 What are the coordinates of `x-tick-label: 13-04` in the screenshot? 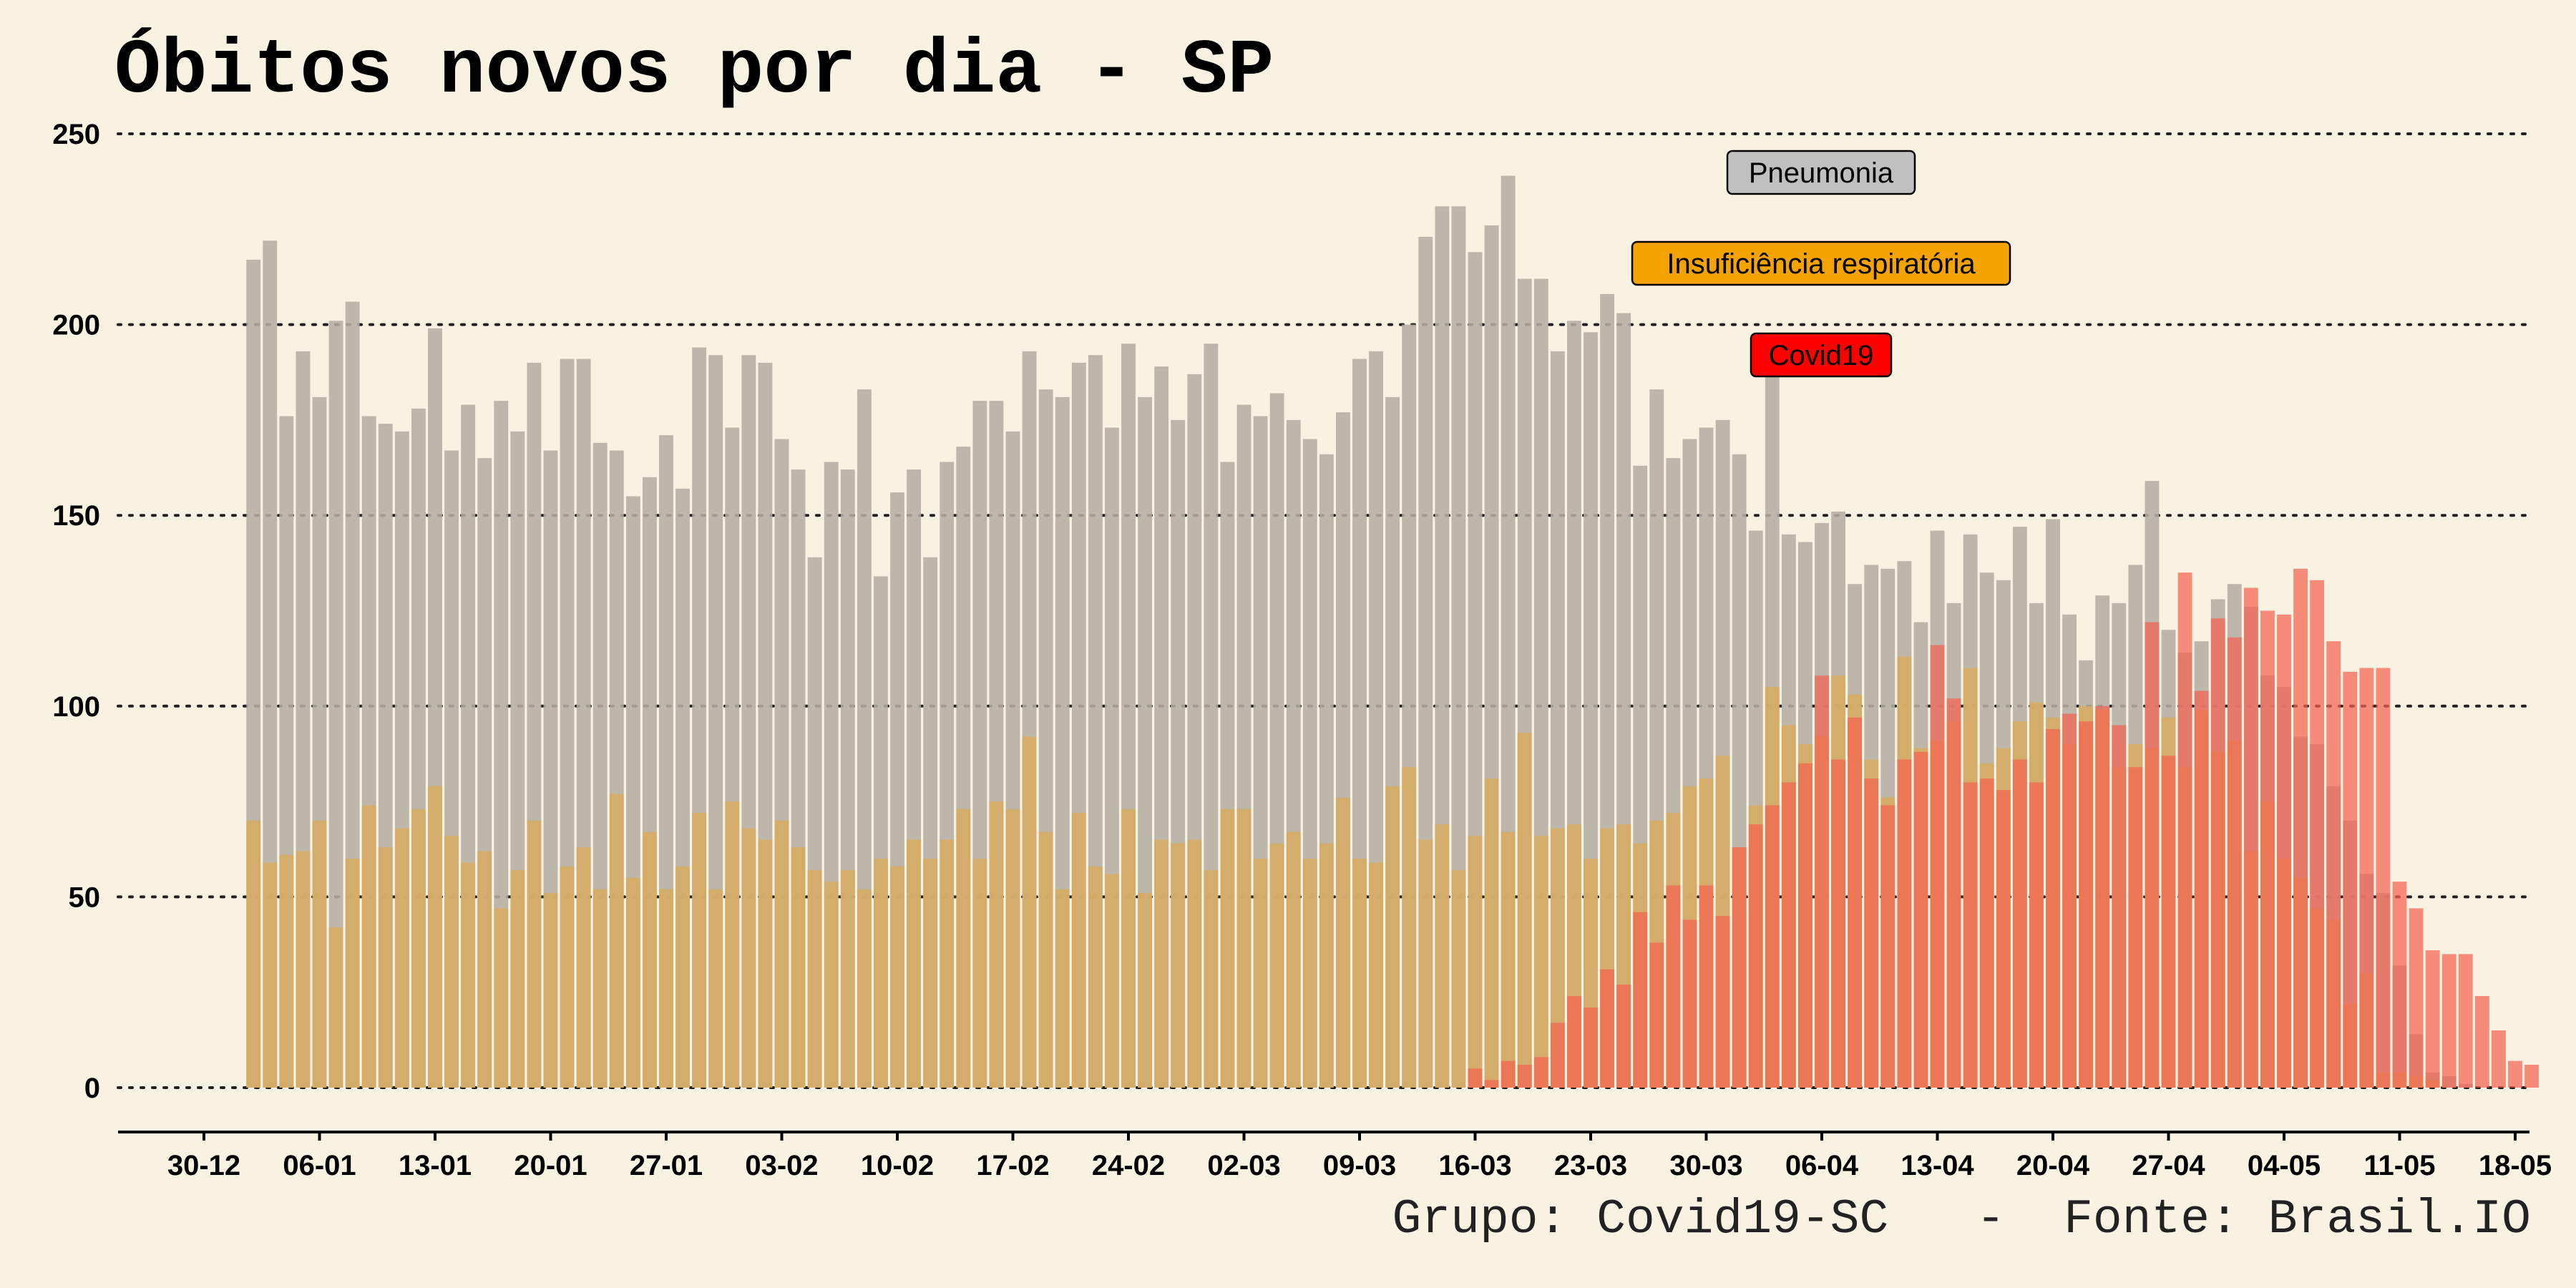 It's located at (1937, 1165).